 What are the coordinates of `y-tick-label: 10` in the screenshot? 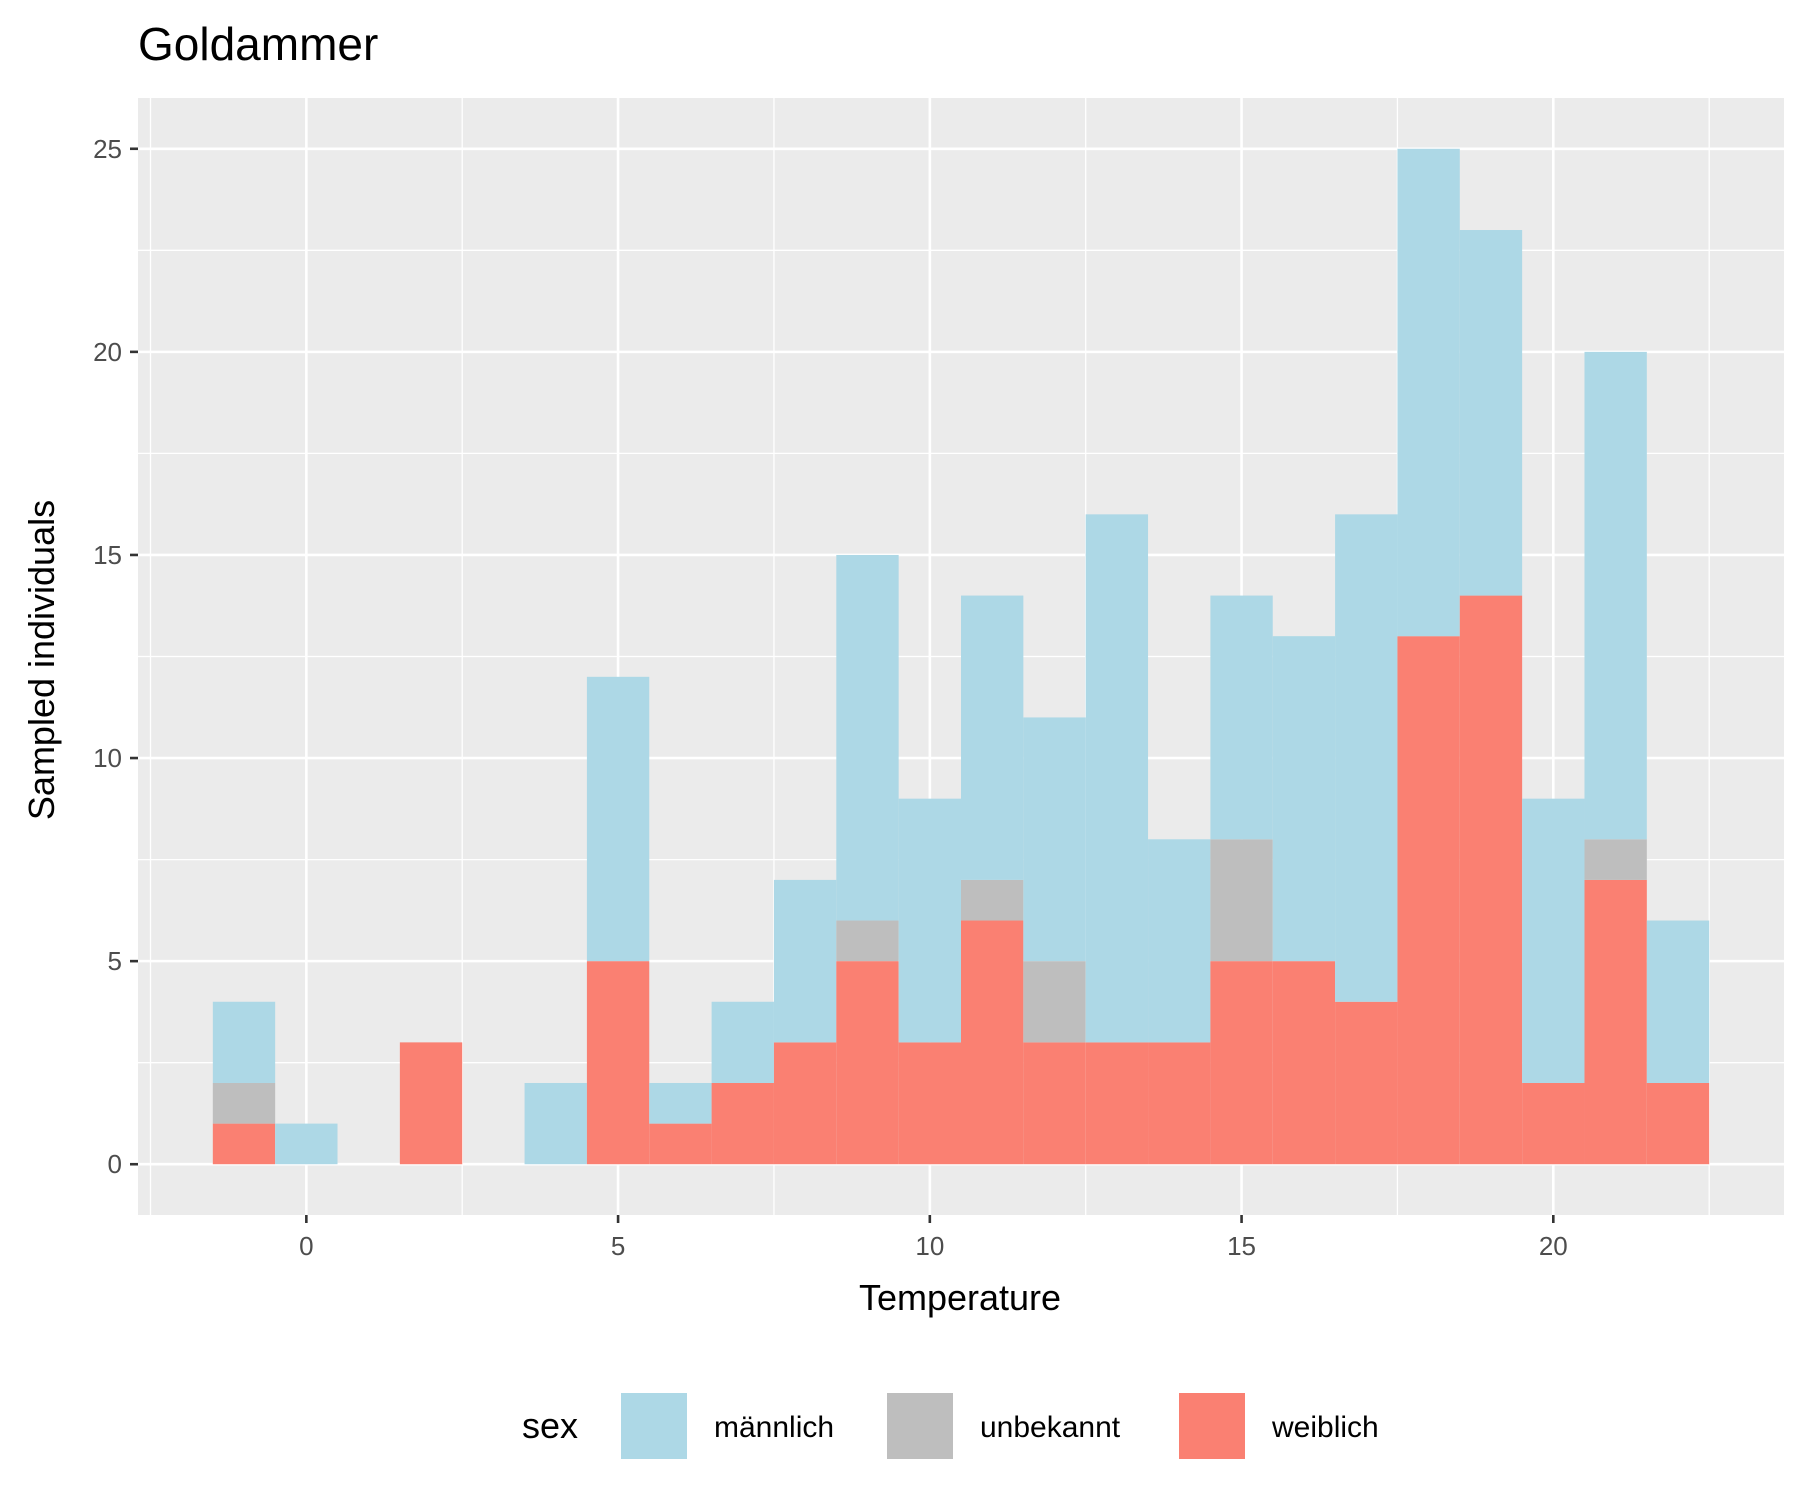 It's located at (107, 758).